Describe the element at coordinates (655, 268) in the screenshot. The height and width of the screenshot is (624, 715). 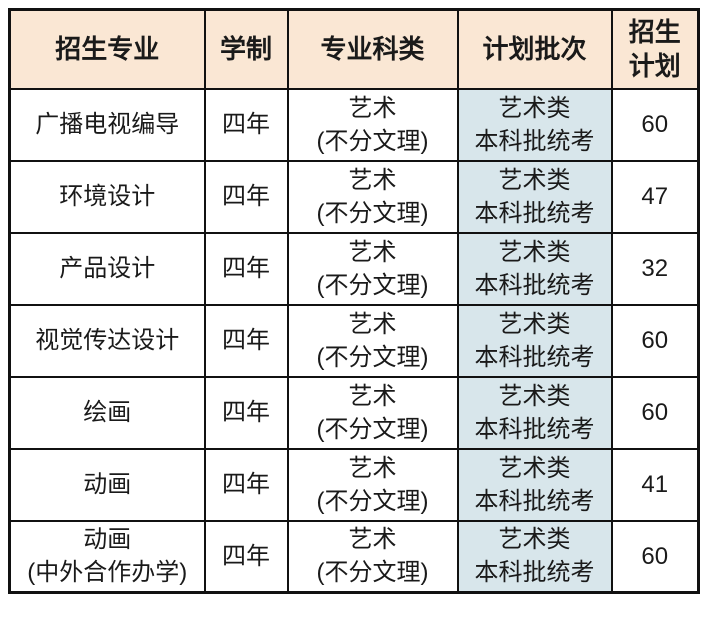
I see `cell-quota: 32` at that location.